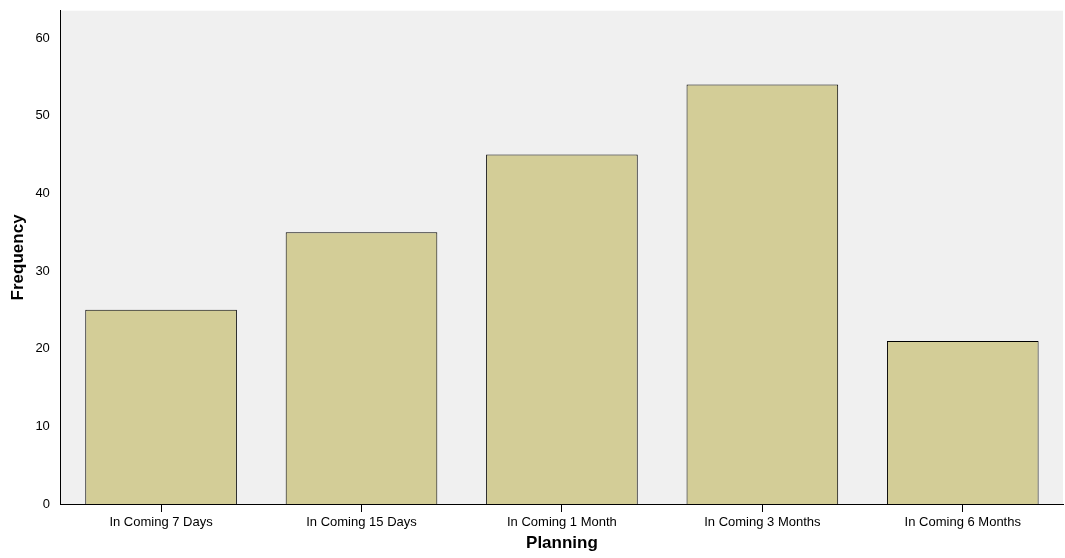 The height and width of the screenshot is (558, 1065). Describe the element at coordinates (562, 543) in the screenshot. I see `x-axis-title: Planning` at that location.